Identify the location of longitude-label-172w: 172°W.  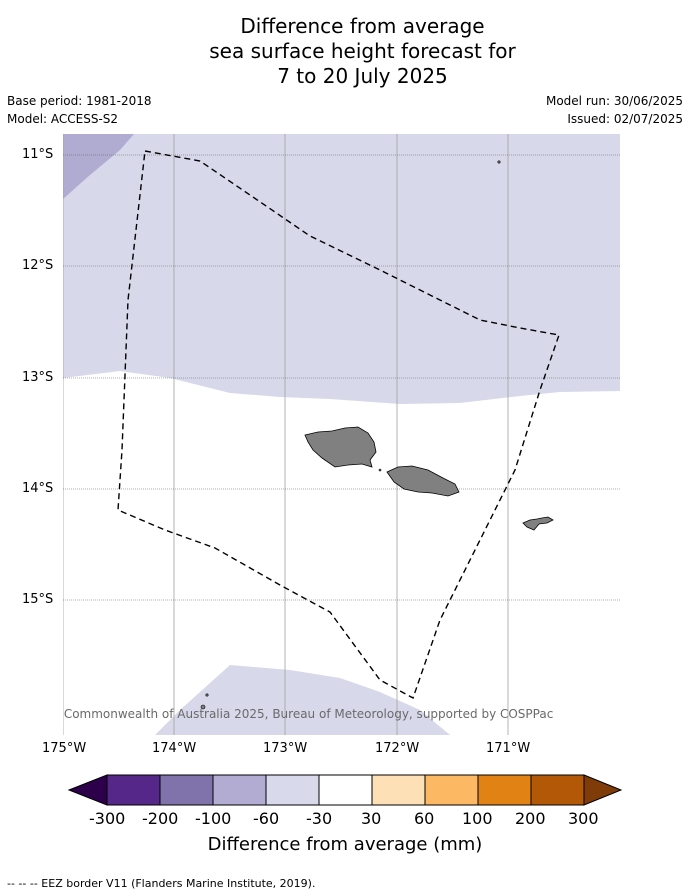
(397, 748).